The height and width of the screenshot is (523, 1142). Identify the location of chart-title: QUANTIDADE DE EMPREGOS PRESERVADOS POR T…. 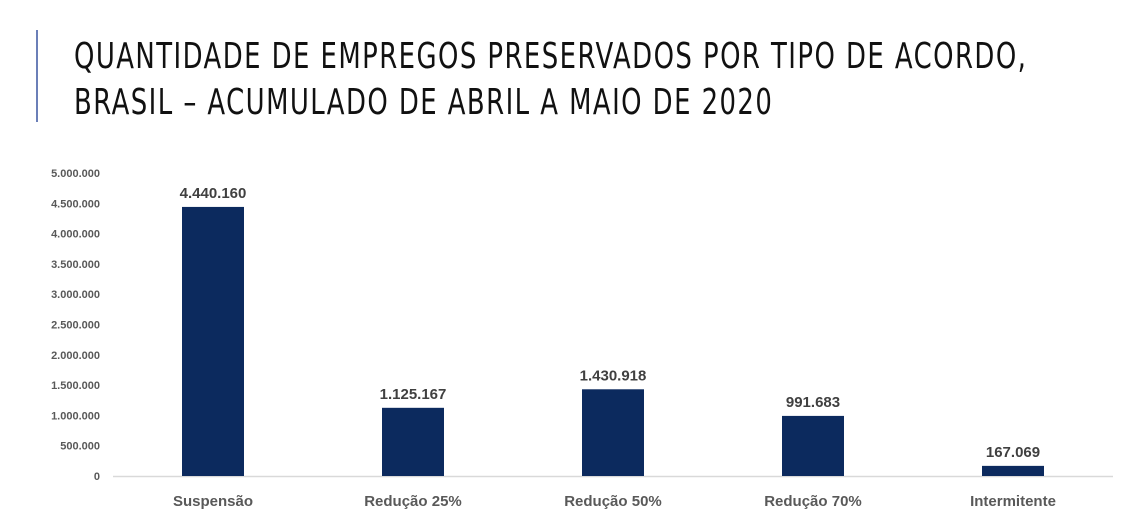
(550, 80).